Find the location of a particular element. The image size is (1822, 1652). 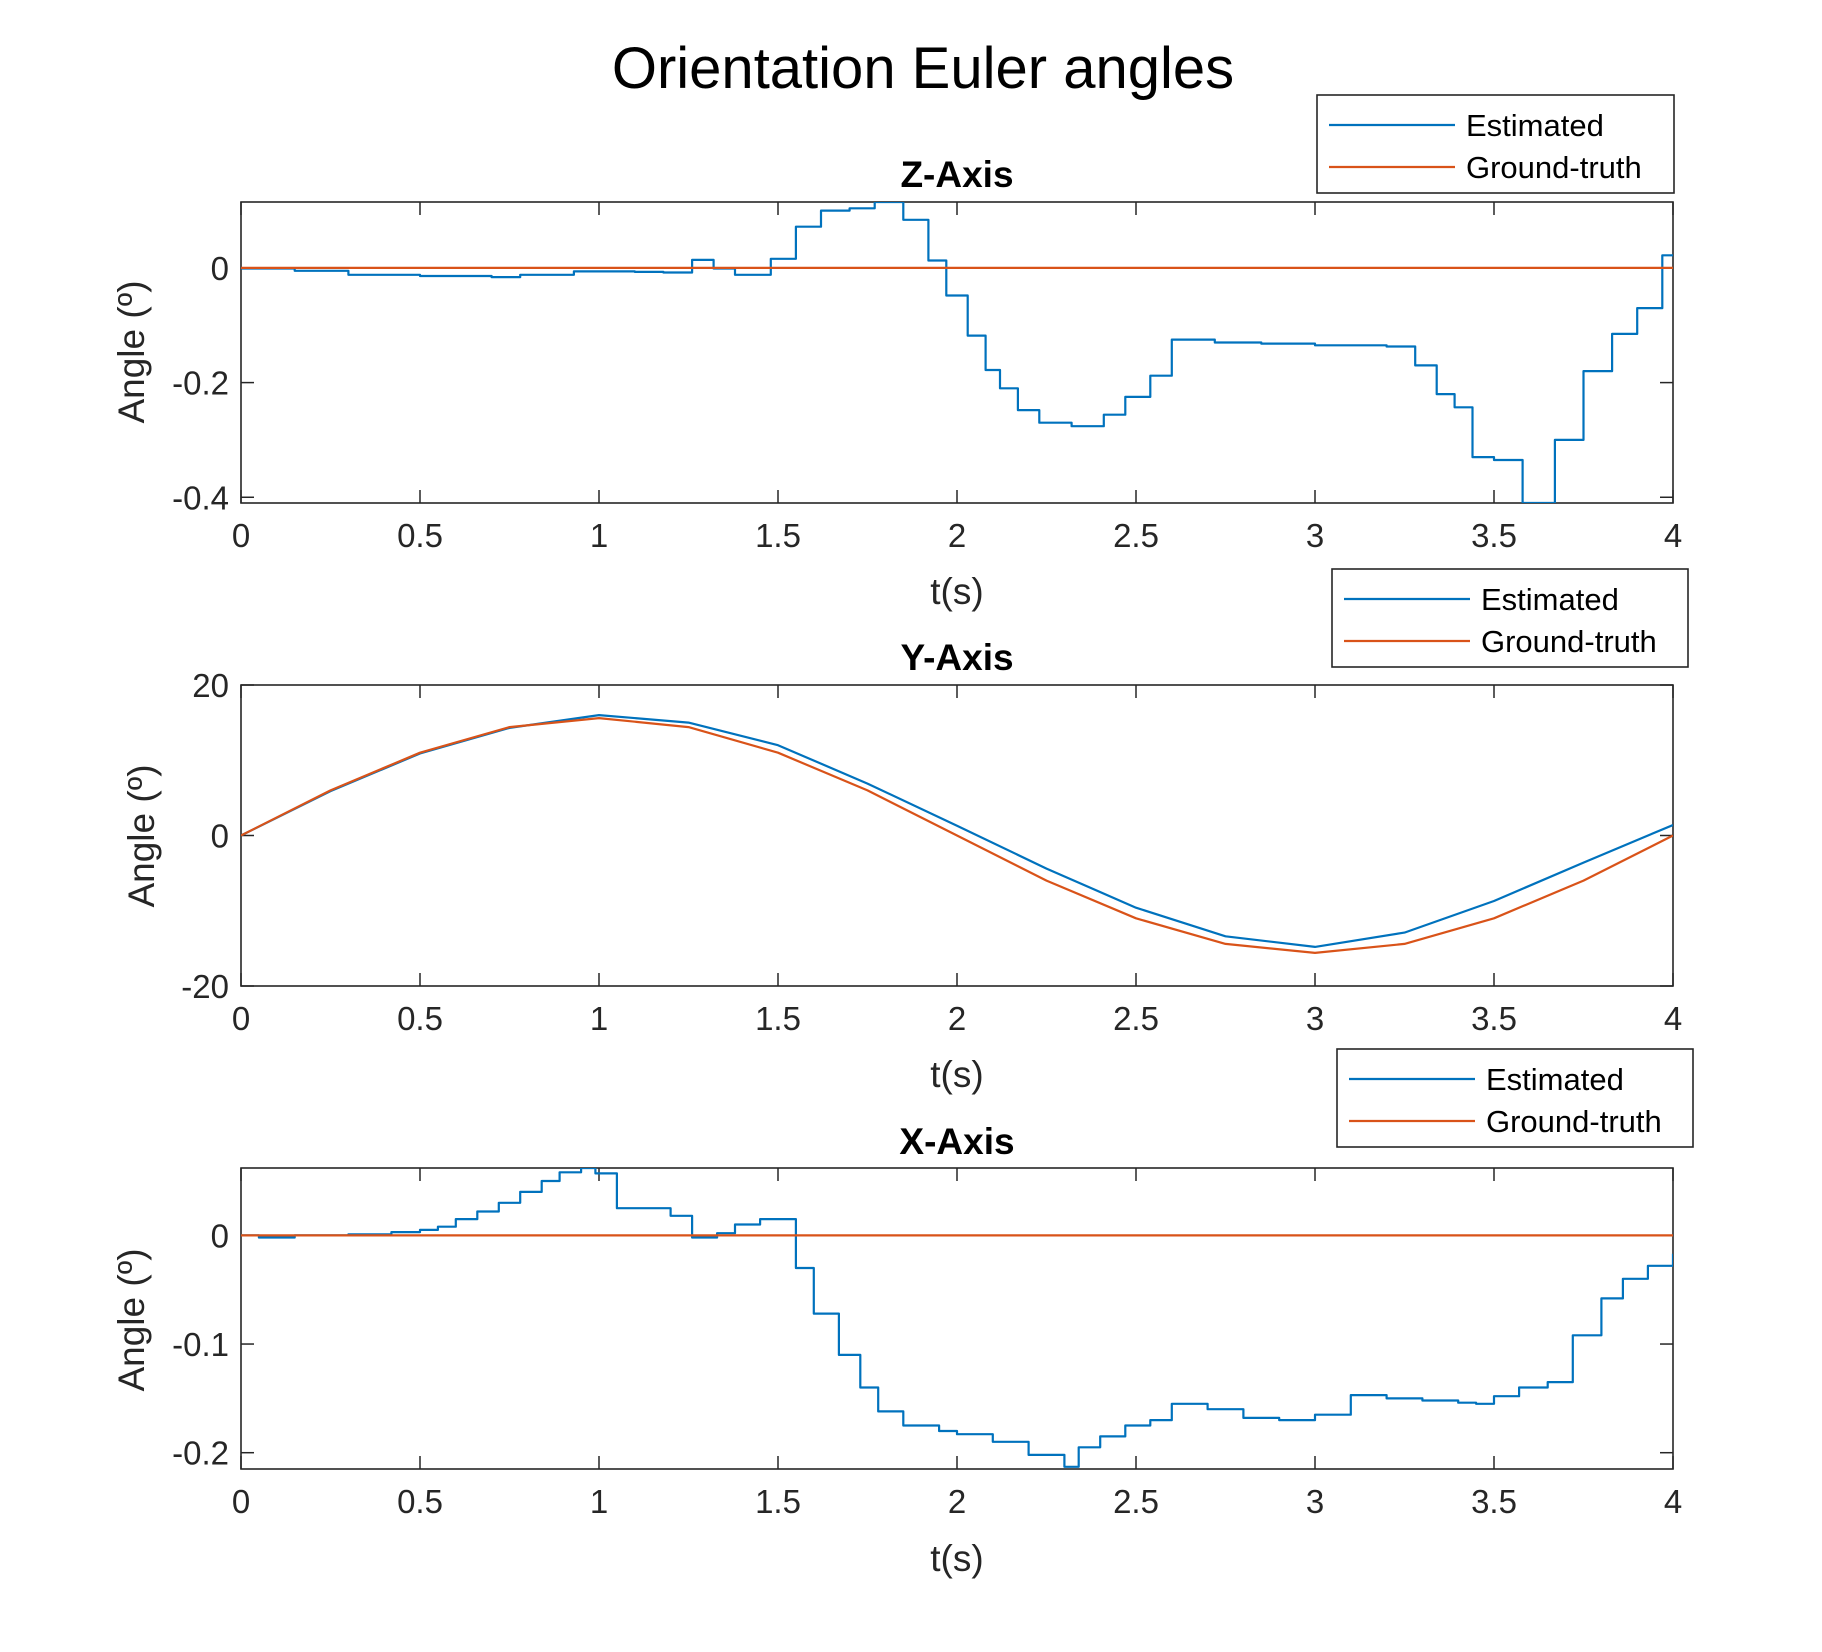

y-tick-label: -0.1 is located at coordinates (200, 1344).